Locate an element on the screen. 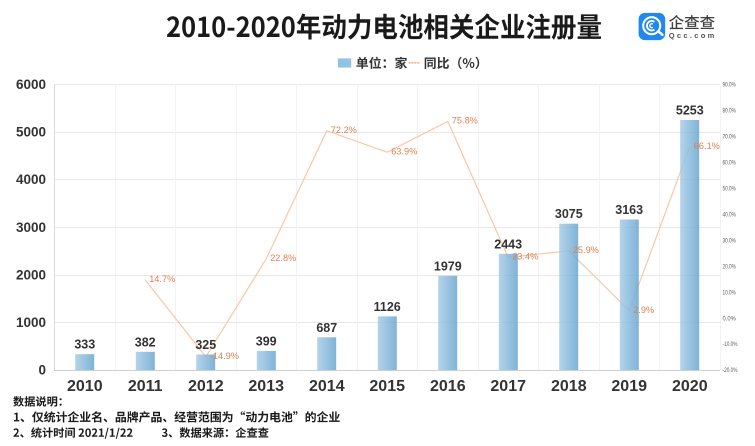  svg-text: 0 is located at coordinates (42, 370).